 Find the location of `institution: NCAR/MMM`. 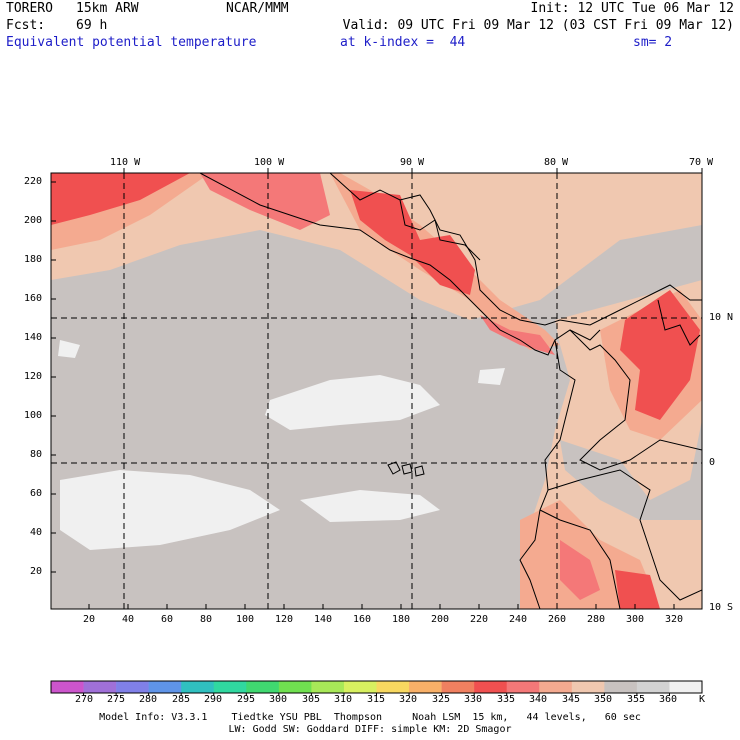

institution: NCAR/MMM is located at coordinates (257, 8).